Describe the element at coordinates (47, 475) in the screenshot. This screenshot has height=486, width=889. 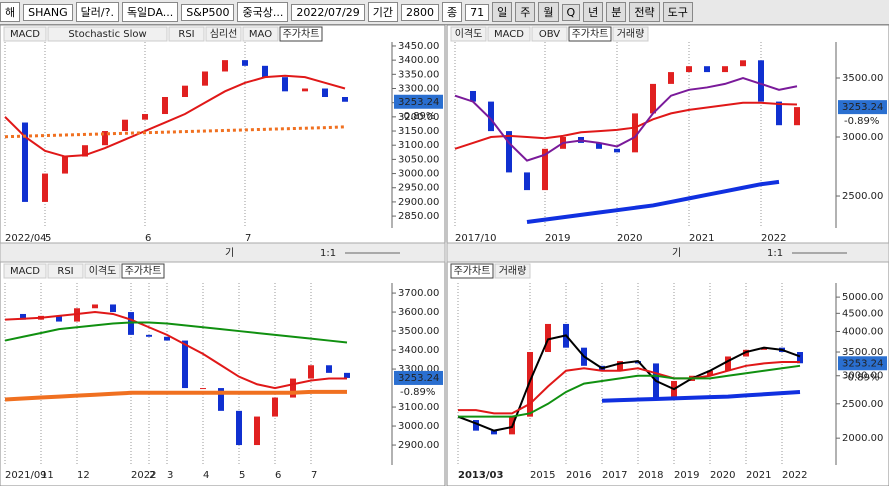
I see `x-tick-label: 11` at that location.